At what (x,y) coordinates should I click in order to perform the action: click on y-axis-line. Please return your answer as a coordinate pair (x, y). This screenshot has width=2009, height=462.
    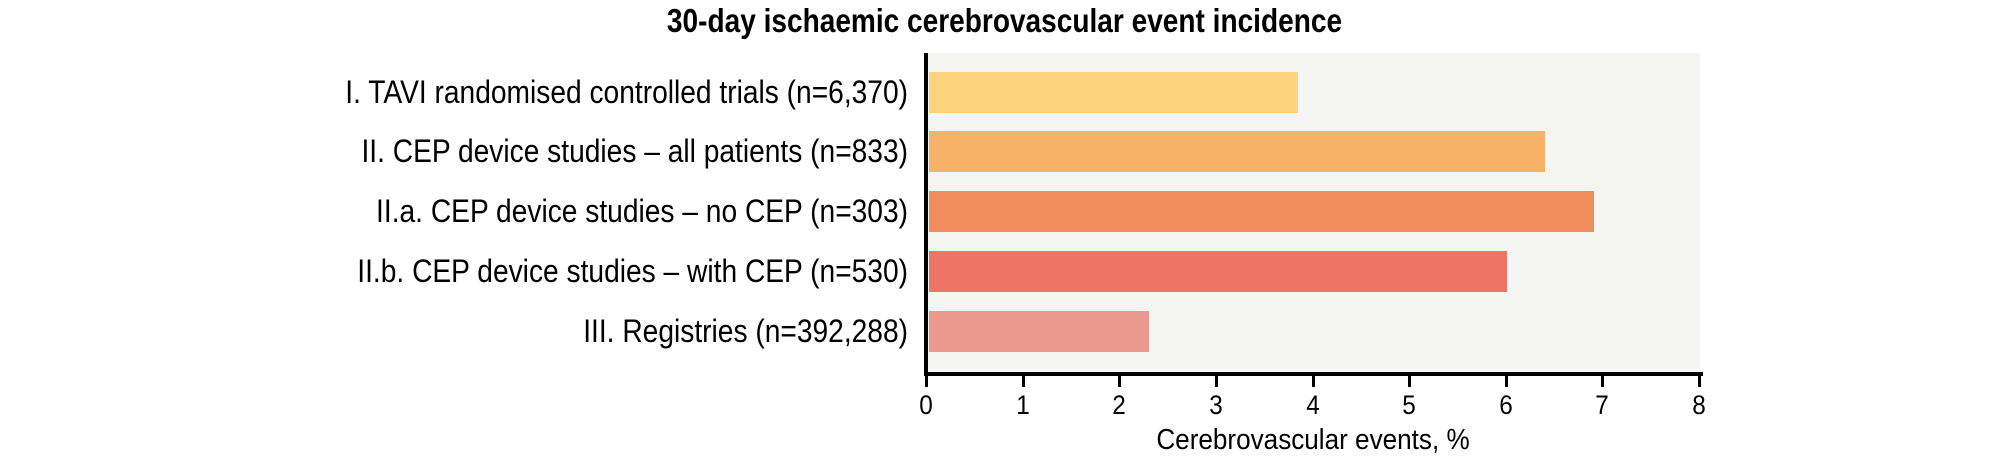
    Looking at the image, I should click on (926, 214).